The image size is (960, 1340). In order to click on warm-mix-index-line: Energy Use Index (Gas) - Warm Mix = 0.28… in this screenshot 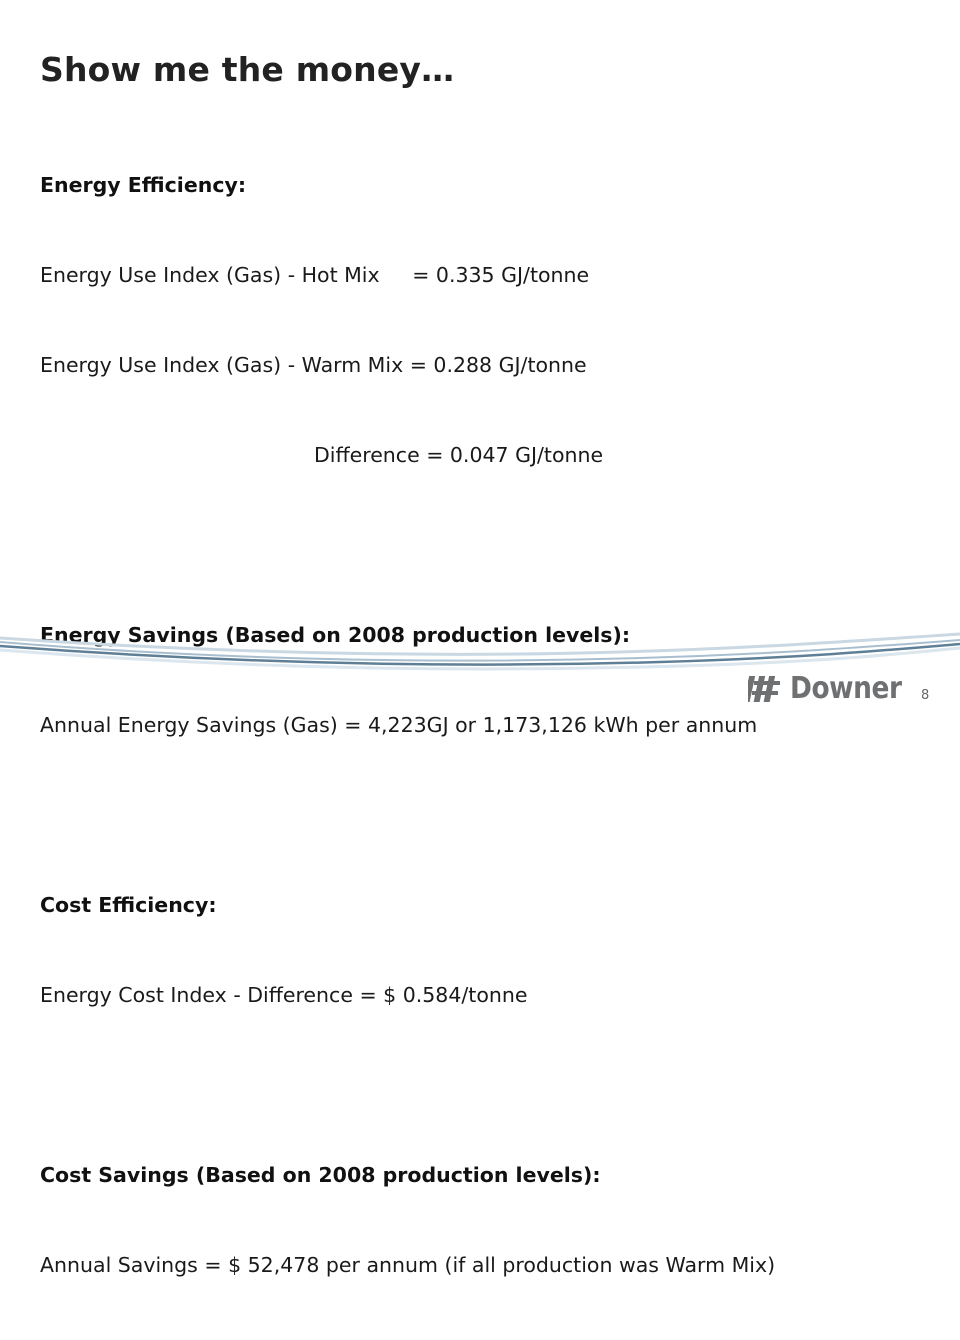, I will do `click(313, 365)`.